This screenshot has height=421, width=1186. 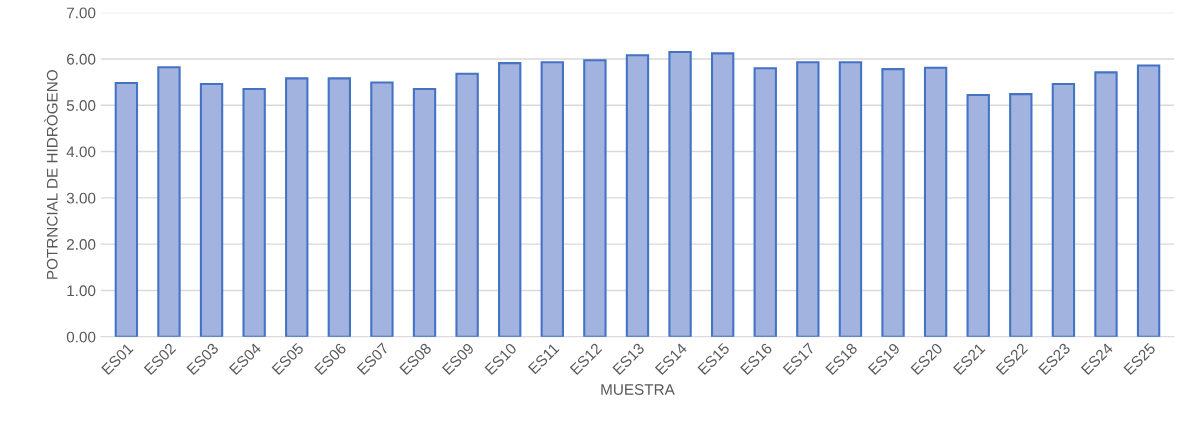 I want to click on y-tick-label: 6.00, so click(x=81, y=59).